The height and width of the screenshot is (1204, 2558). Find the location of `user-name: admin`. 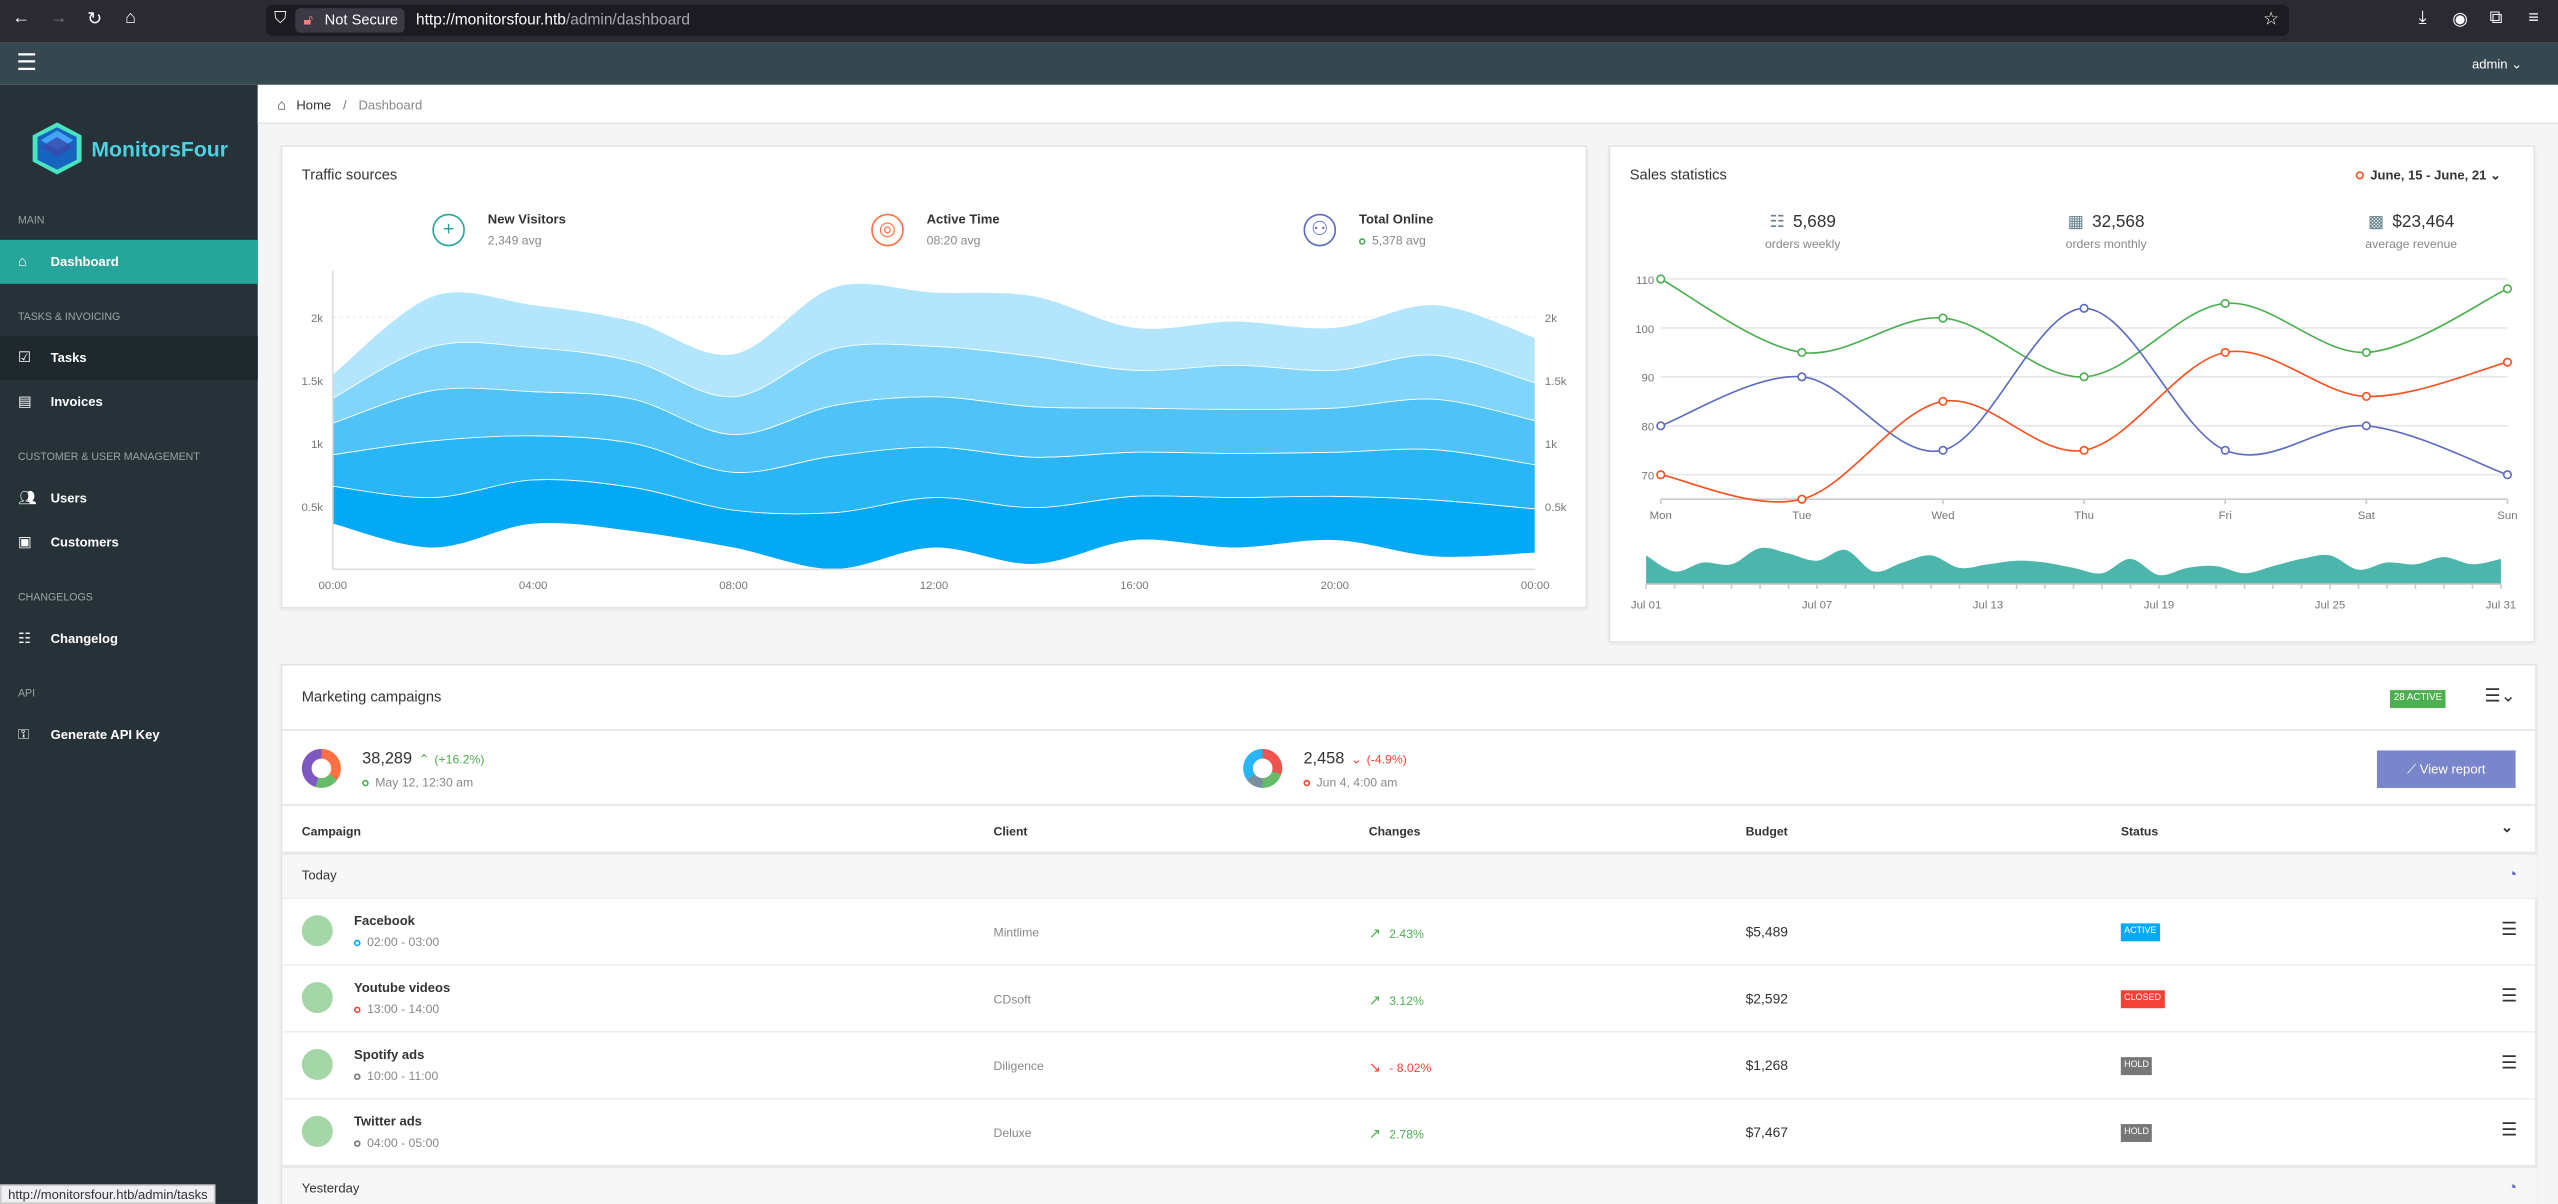

user-name: admin is located at coordinates (2490, 64).